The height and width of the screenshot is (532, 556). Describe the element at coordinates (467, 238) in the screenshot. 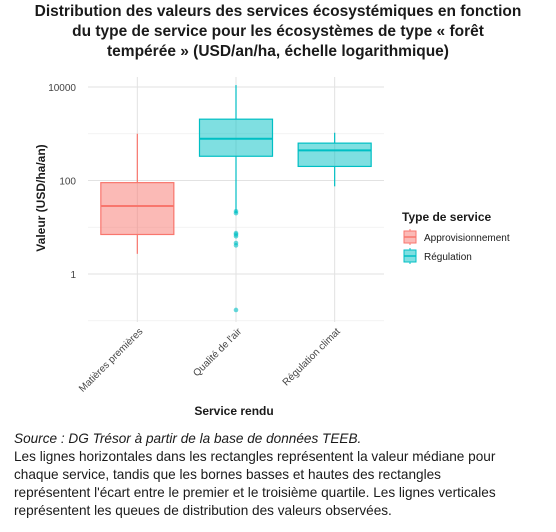

I see `legend-label: Approvisionnement` at that location.